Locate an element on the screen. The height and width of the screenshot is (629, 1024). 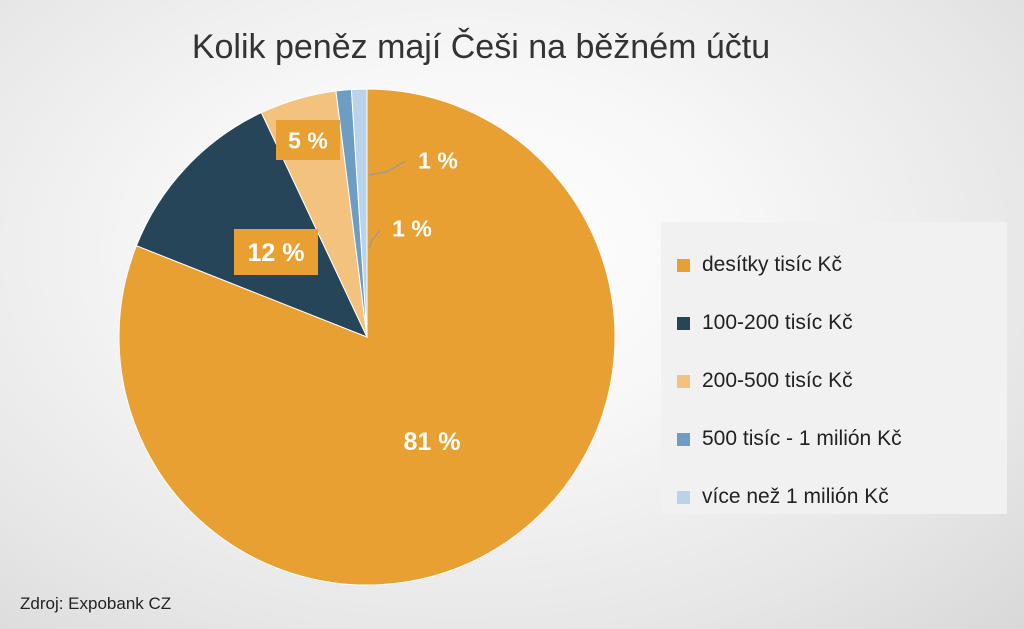
legend-label: 200-500 tisíc Kč is located at coordinates (777, 380).